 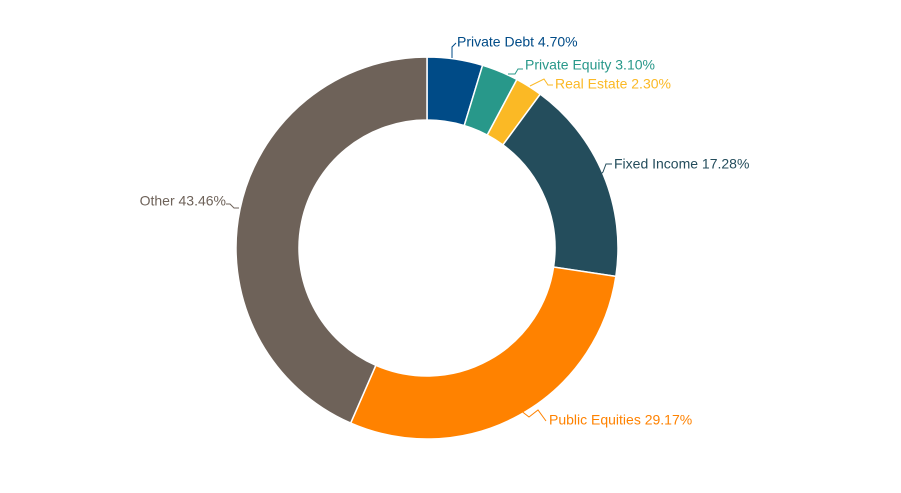 I want to click on slice-fixed-income, so click(x=560, y=185).